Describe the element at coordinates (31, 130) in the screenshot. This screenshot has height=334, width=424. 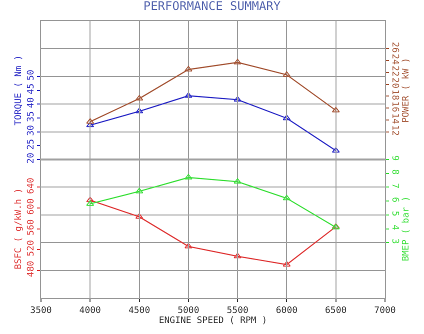
I see `y-tick-label: 30` at that location.